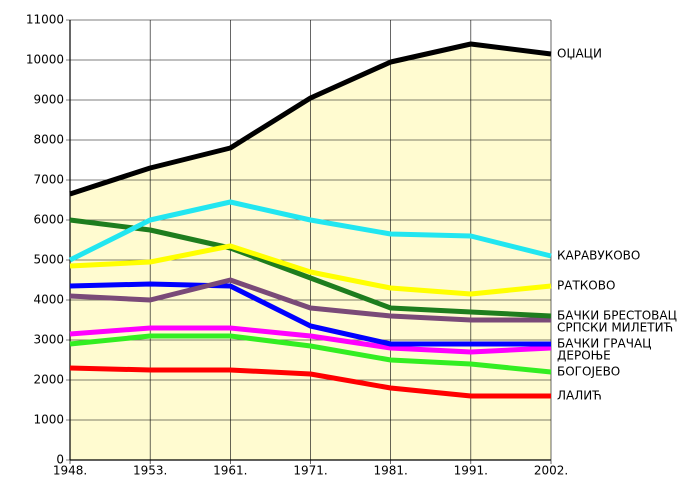 The image size is (695, 479). I want to click on y-tick-label: 6000, so click(48, 220).